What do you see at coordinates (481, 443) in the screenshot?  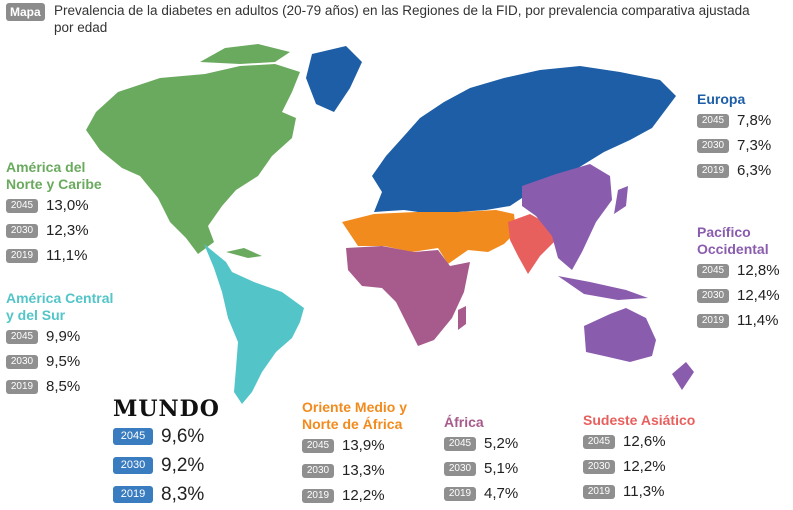 I see `stat-row: 2045 5,2%` at bounding box center [481, 443].